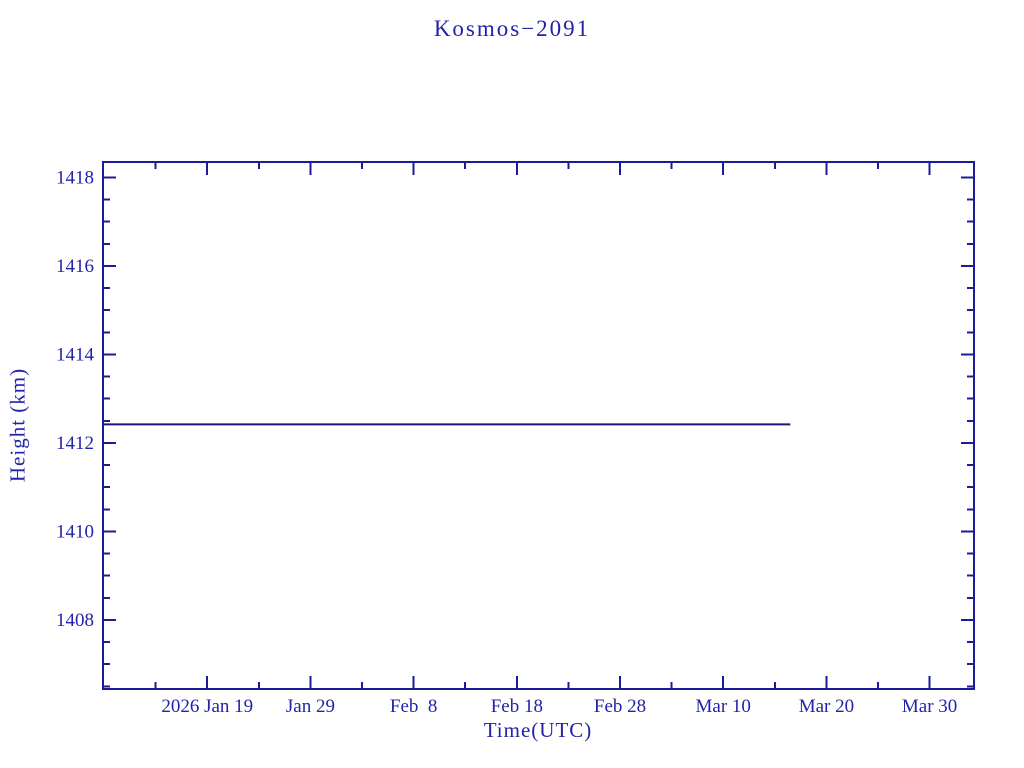 Image resolution: width=1024 pixels, height=768 pixels. Describe the element at coordinates (929, 706) in the screenshot. I see `x-tick-label: Mar 30` at that location.